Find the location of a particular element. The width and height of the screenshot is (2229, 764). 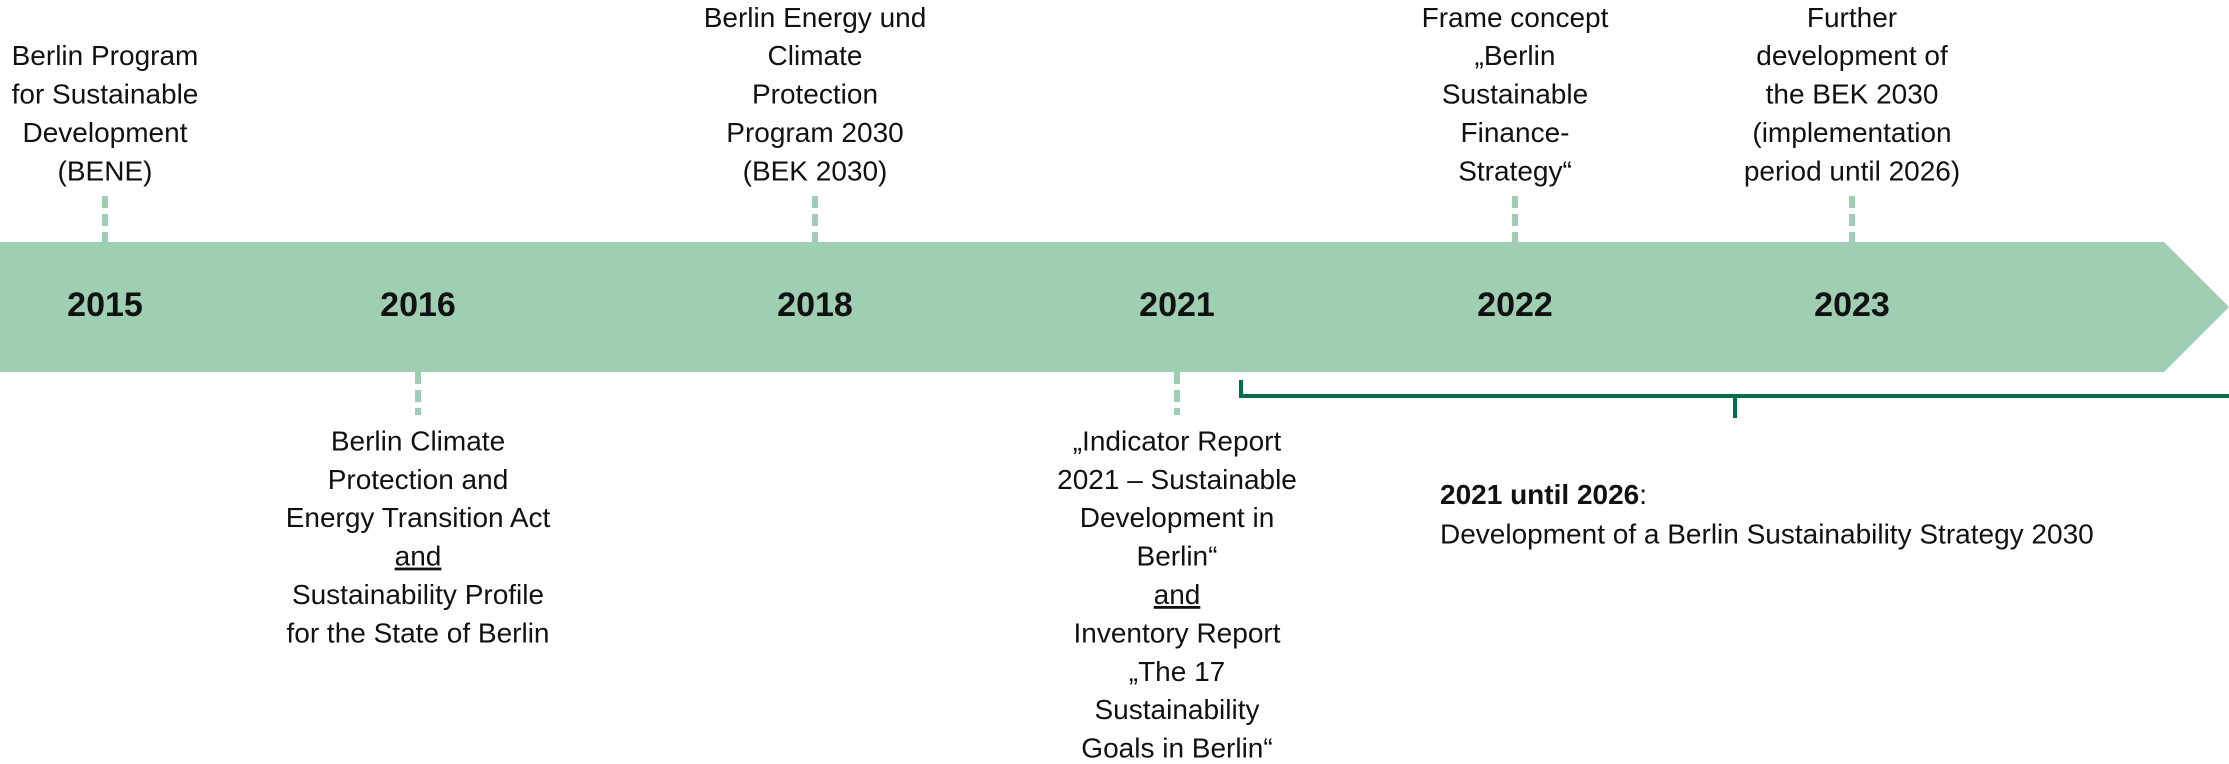

event-text: Program 2030 is located at coordinates (814, 132).